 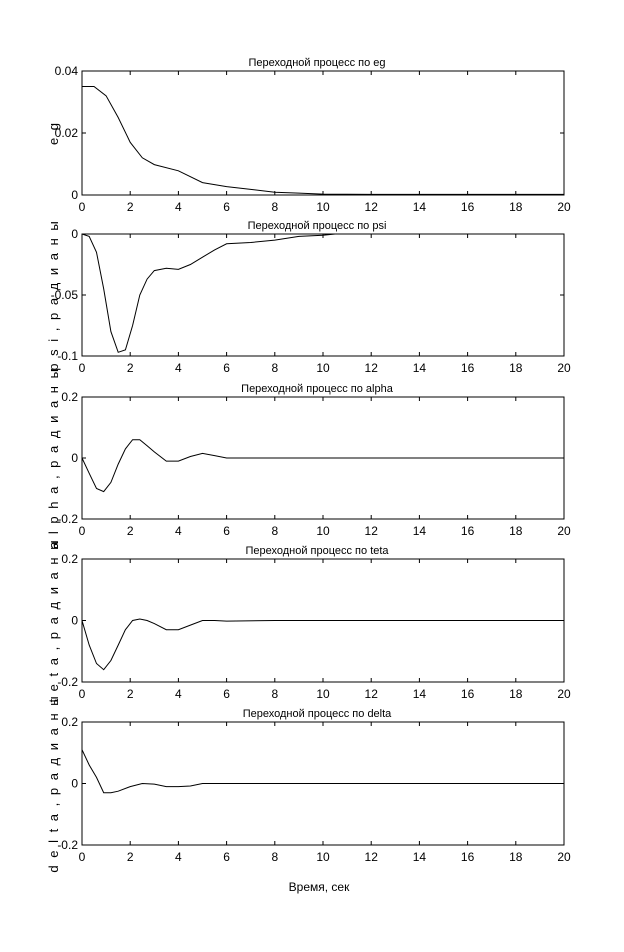 What do you see at coordinates (53, 458) in the screenshot?
I see `y-axis-label: a l p h a , р а д и а н ы` at bounding box center [53, 458].